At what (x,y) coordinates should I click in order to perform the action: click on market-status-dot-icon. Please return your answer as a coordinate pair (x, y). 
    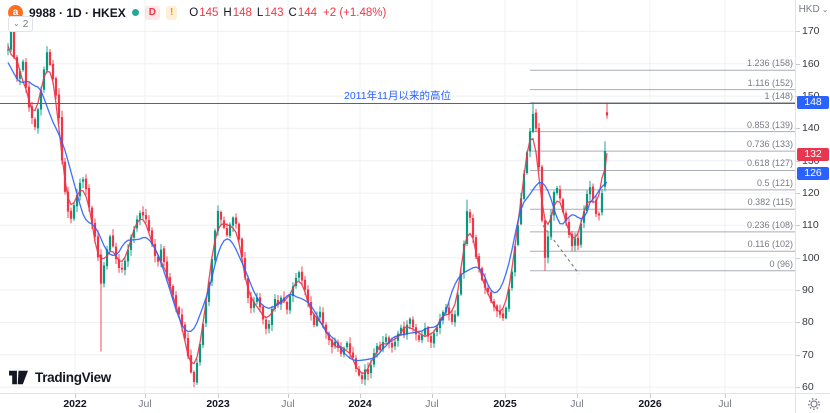
    Looking at the image, I should click on (135, 12).